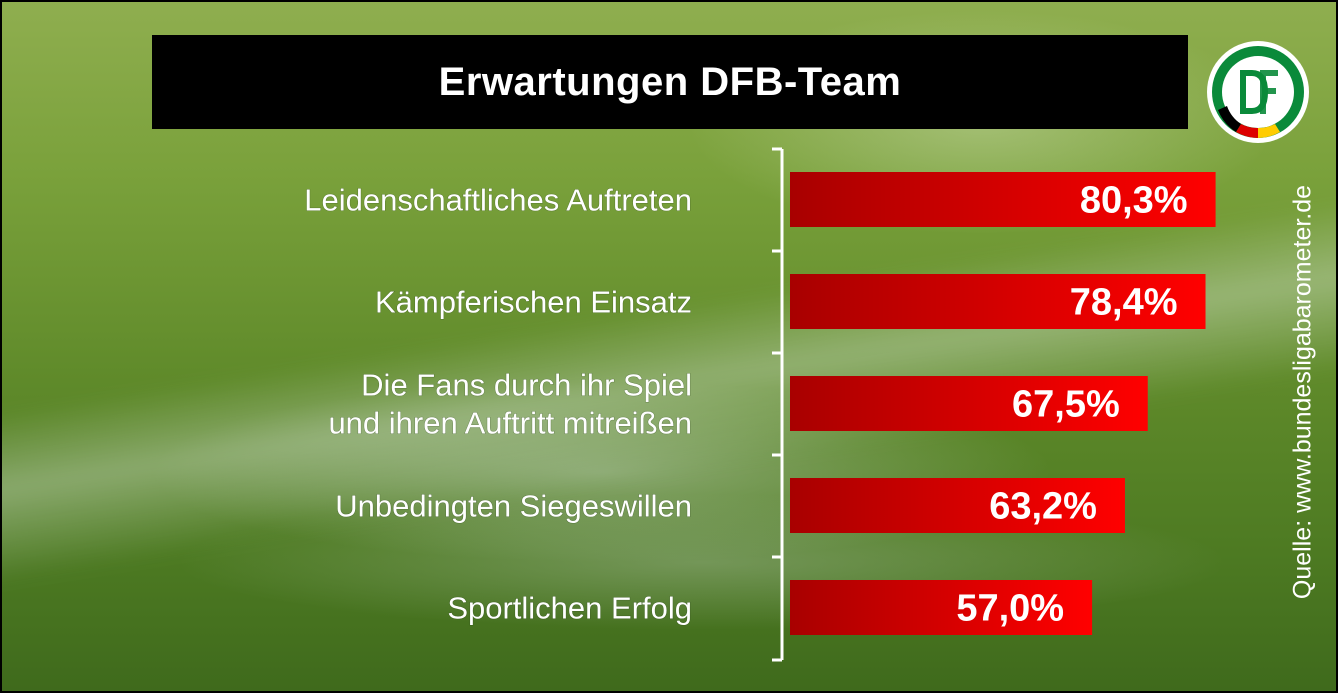 This screenshot has width=1338, height=693. What do you see at coordinates (510, 423) in the screenshot?
I see `category-label: und ihren Auftritt mitreißen` at bounding box center [510, 423].